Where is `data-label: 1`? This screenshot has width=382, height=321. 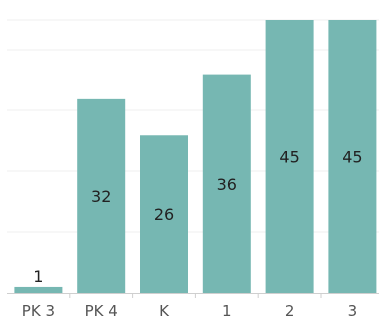 data-label: 1 is located at coordinates (38, 276).